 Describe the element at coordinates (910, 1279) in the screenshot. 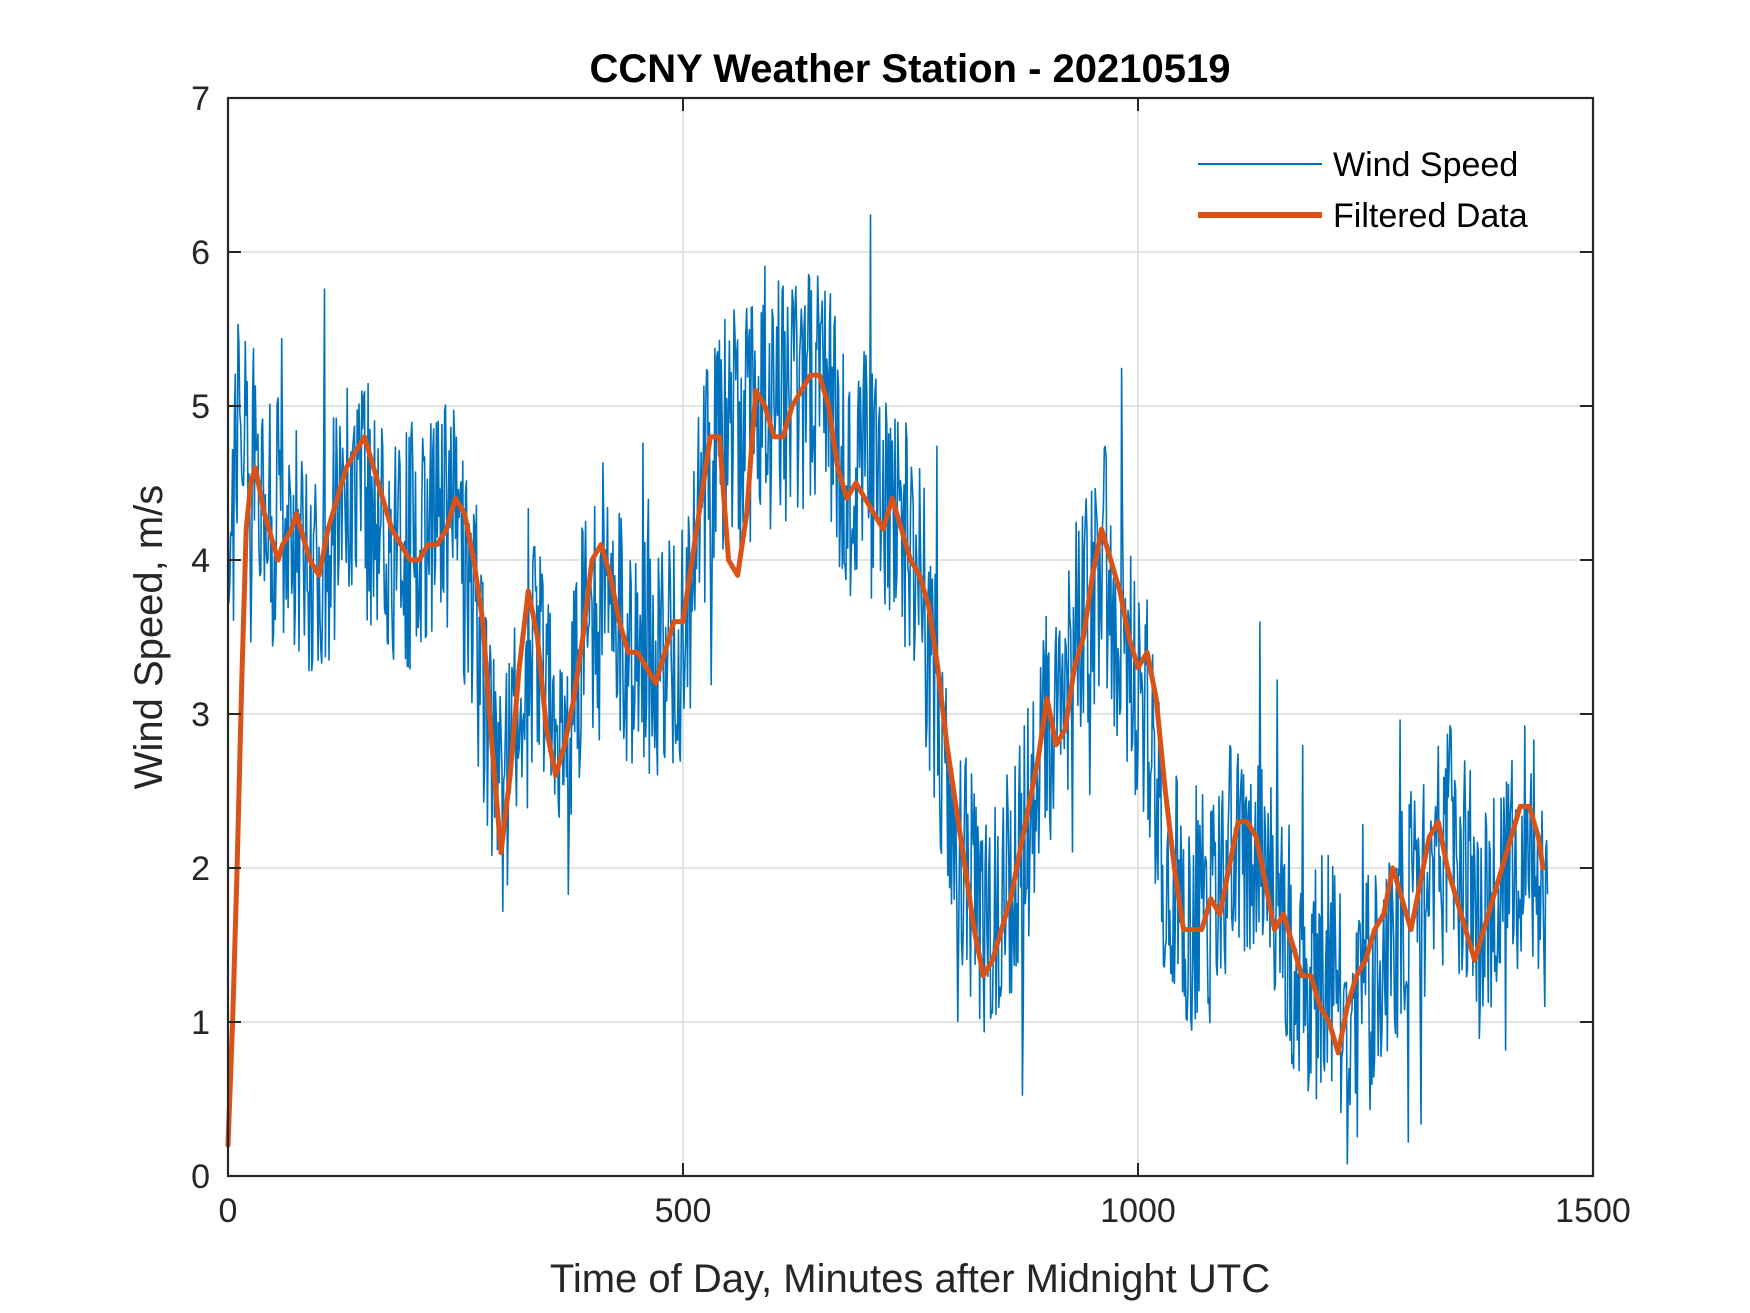

I see `x-axis-label: Time of Day, Minutes after Midnight UTC` at that location.